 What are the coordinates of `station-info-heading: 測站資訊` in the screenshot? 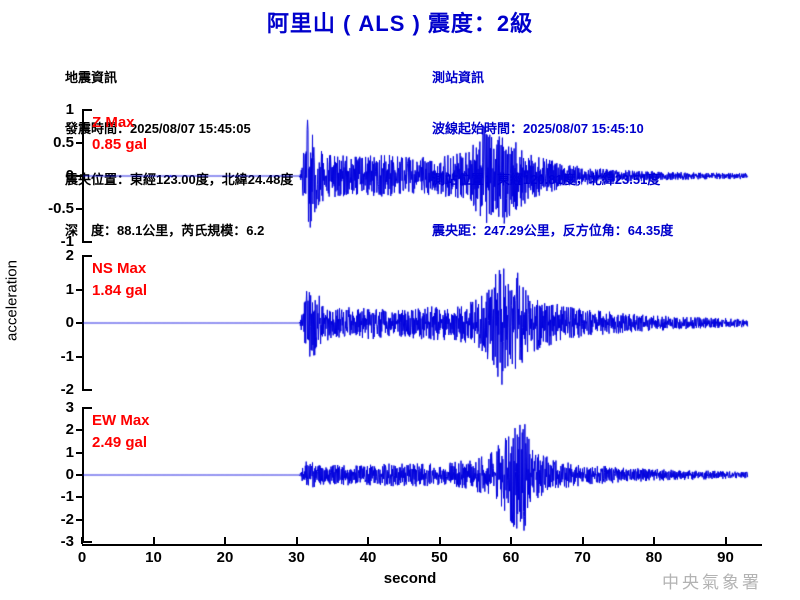 It's located at (458, 77).